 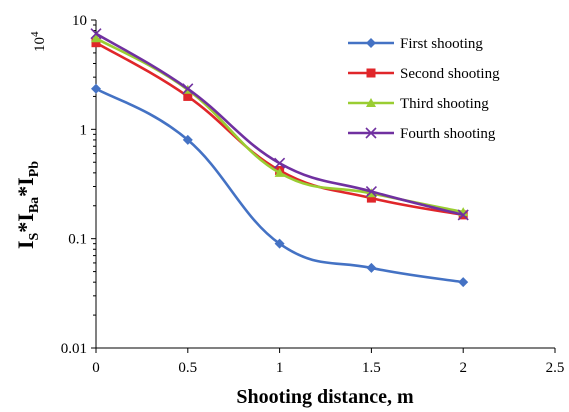 What do you see at coordinates (34, 205) in the screenshot?
I see `y-title-subscript: Ba` at bounding box center [34, 205].